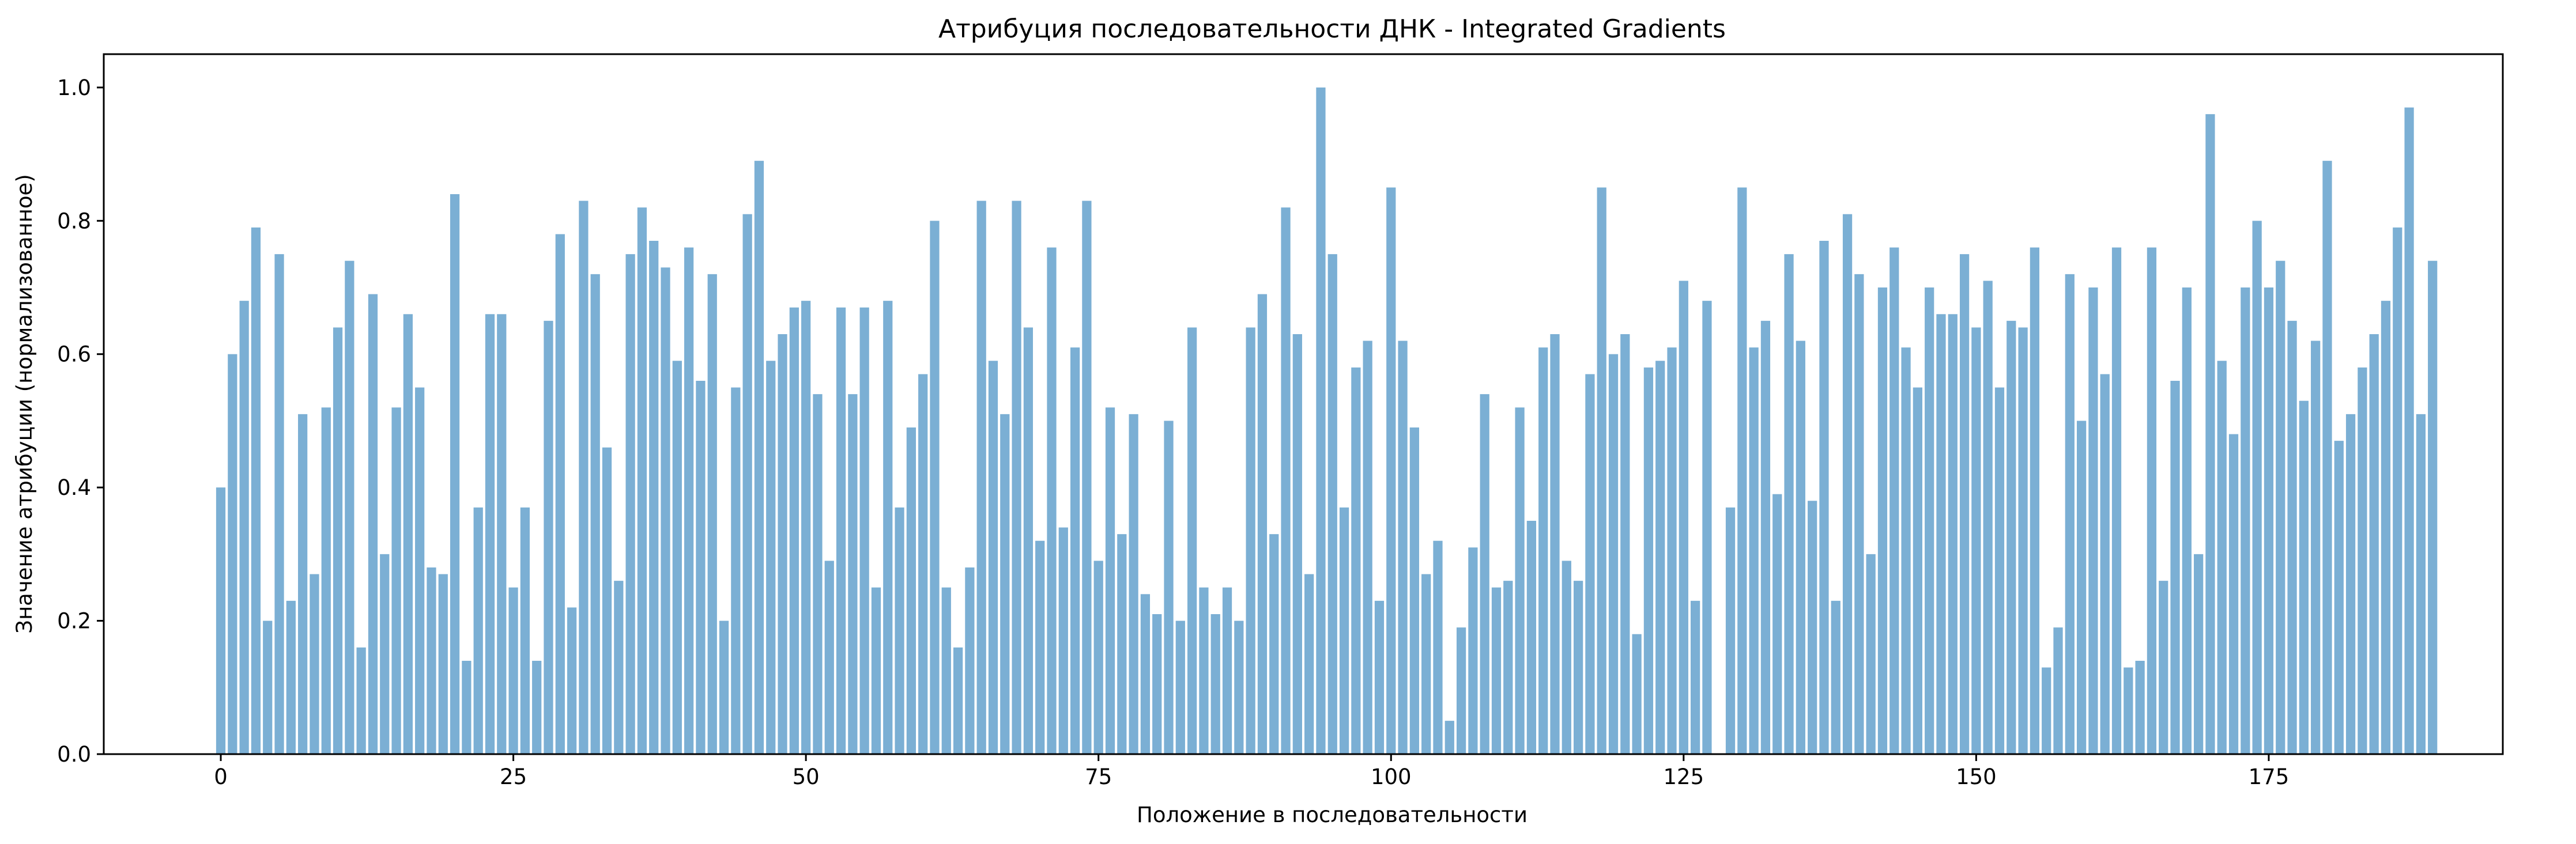  I want to click on x-tick-label: 125, so click(1684, 776).